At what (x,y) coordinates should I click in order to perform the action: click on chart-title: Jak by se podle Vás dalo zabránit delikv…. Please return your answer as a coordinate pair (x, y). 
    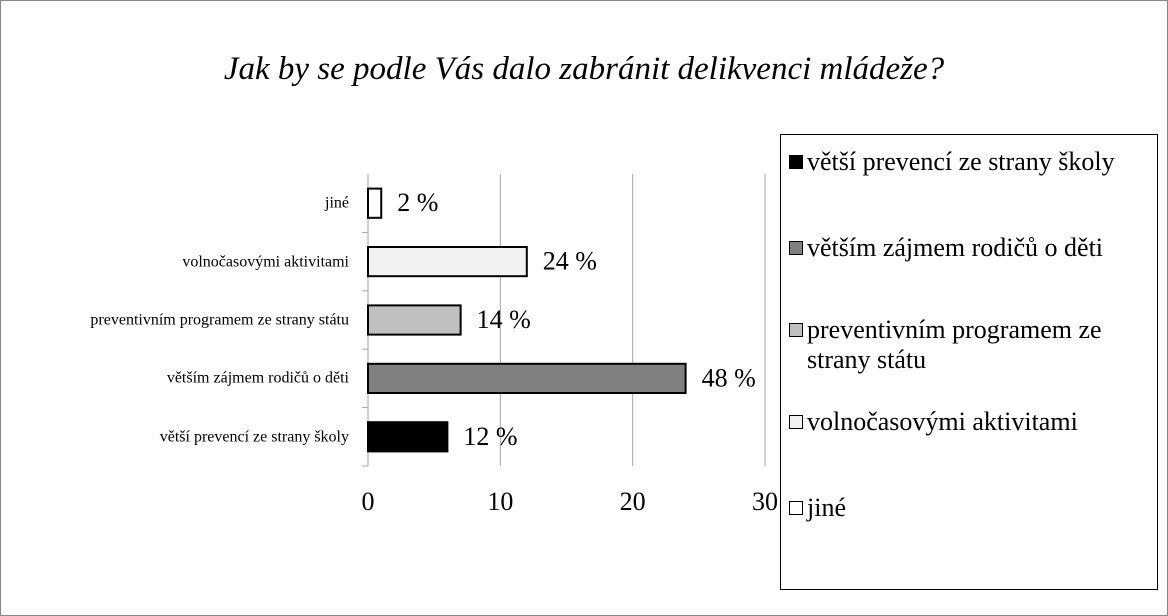
    Looking at the image, I should click on (584, 69).